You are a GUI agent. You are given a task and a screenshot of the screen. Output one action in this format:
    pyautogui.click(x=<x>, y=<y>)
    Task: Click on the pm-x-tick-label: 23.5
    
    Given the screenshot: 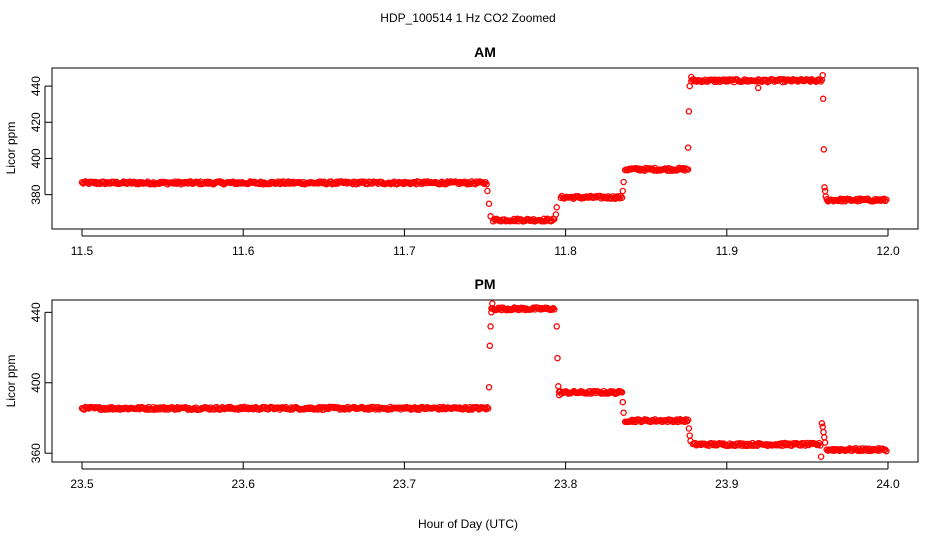 What is the action you would take?
    pyautogui.click(x=82, y=484)
    